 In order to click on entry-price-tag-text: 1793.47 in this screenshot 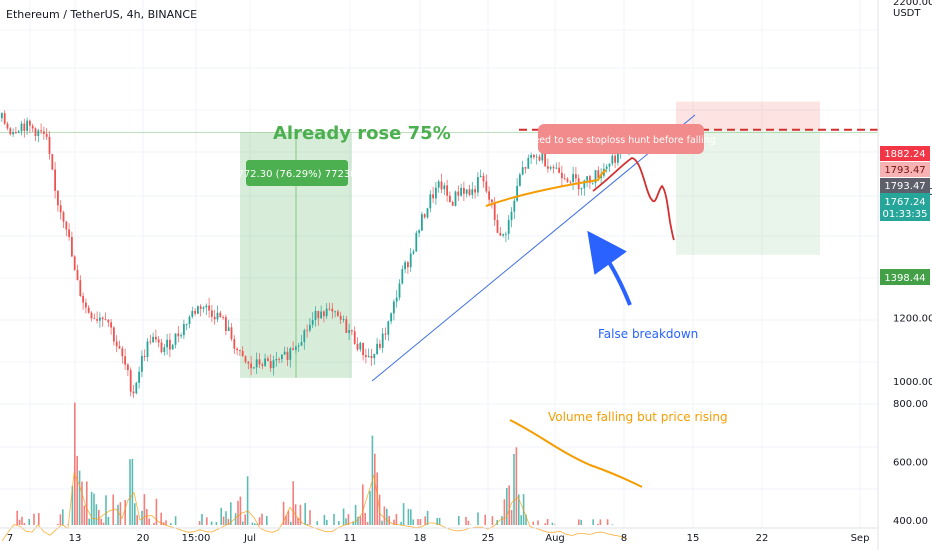, I will do `click(904, 170)`.